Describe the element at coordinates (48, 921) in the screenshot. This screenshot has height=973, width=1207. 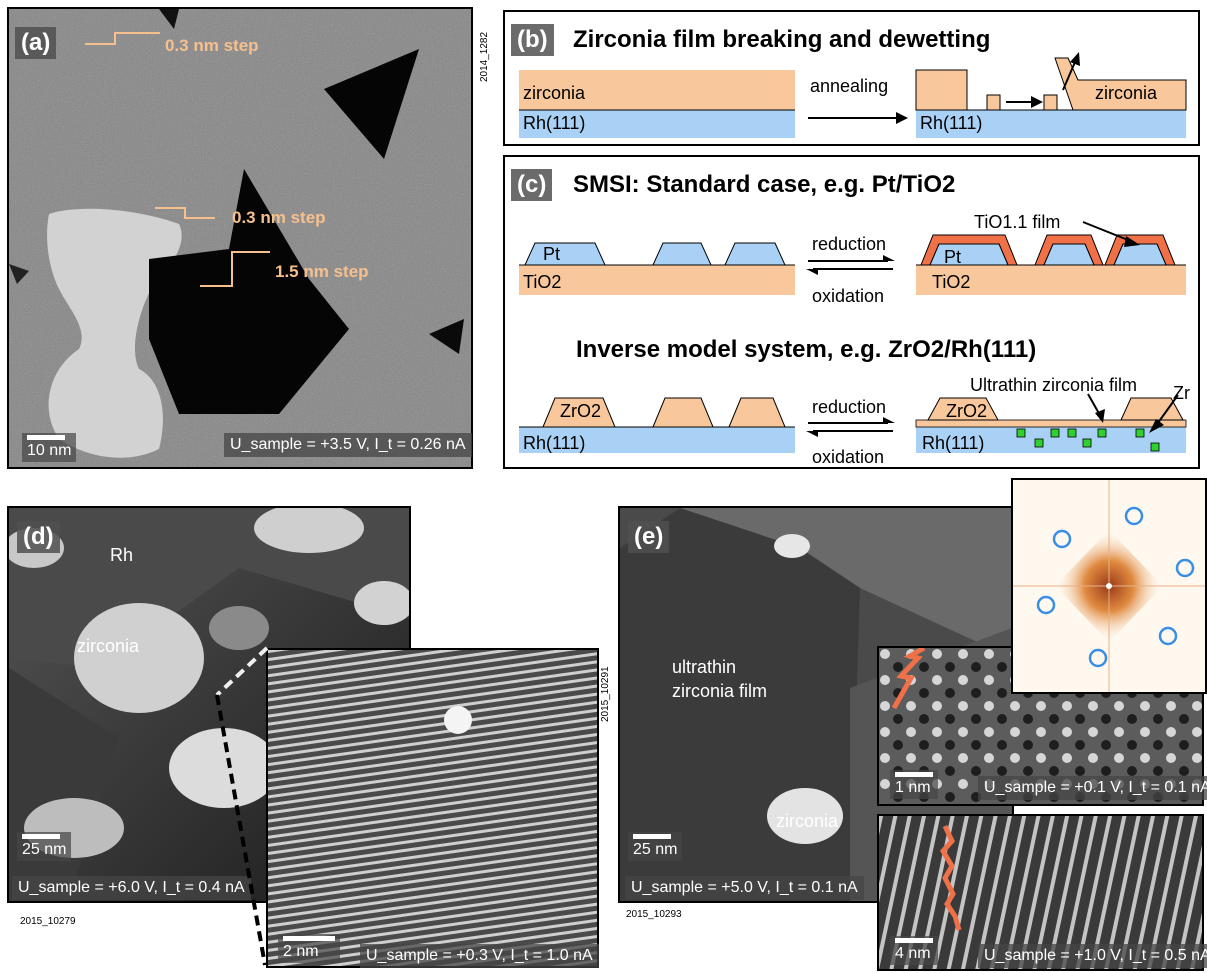
I see `panel-d-code: 2015_10279` at that location.